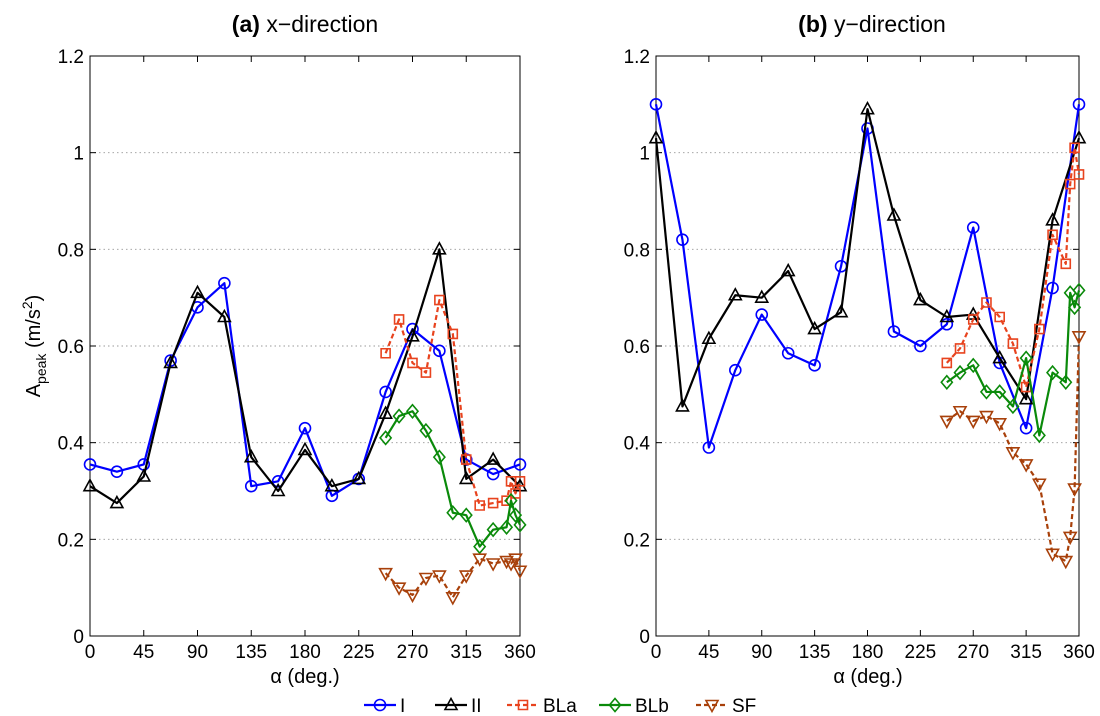 The height and width of the screenshot is (716, 1100). What do you see at coordinates (726, 706) in the screenshot?
I see `legend-item-sf: SF` at bounding box center [726, 706].